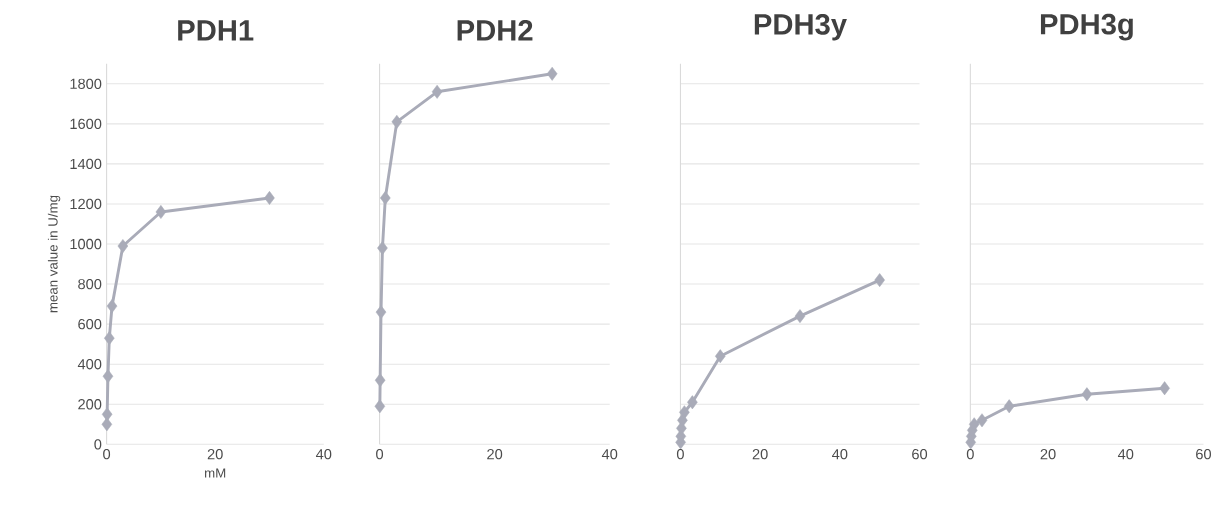 The image size is (1216, 513). Describe the element at coordinates (98, 444) in the screenshot. I see `y-tick-label: 0` at that location.